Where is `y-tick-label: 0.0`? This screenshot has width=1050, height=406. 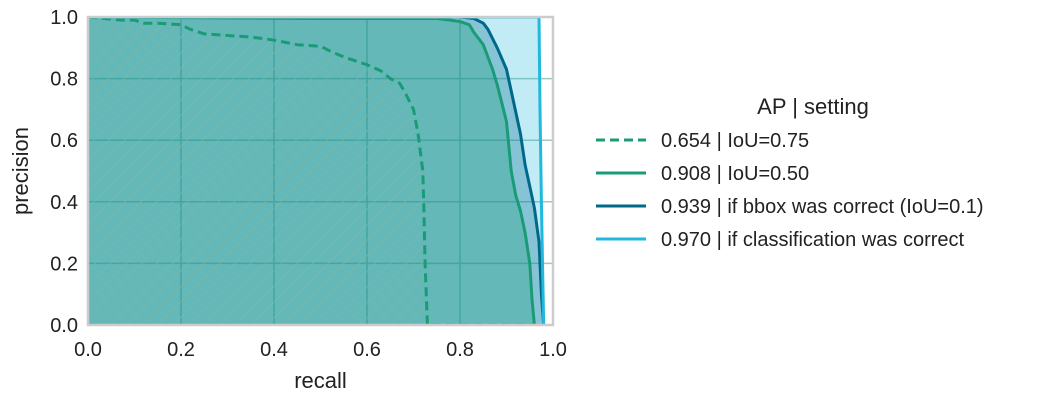 y-tick-label: 0.0 is located at coordinates (64, 326).